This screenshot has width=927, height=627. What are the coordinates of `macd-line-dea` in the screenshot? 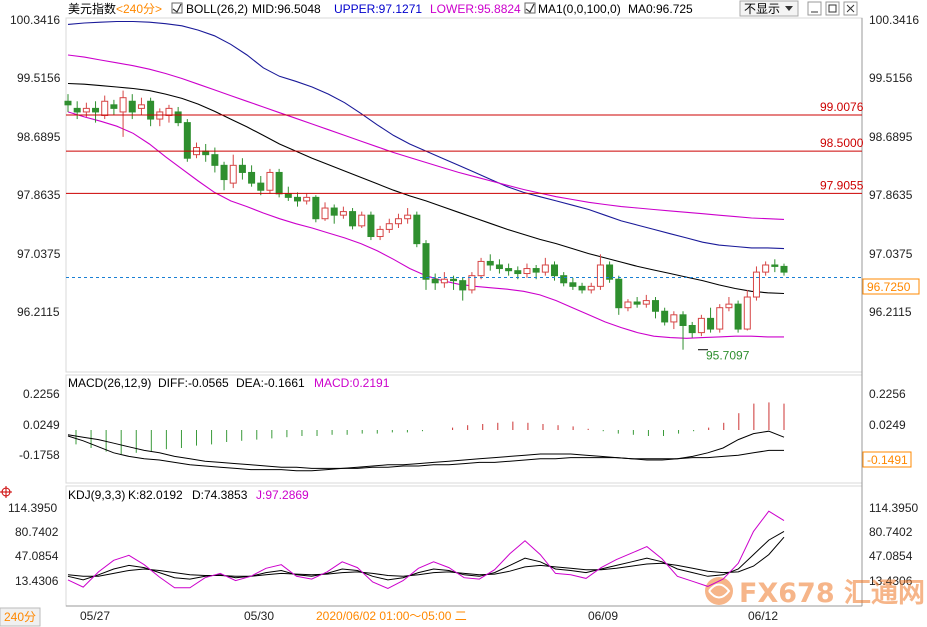 It's located at (425, 451).